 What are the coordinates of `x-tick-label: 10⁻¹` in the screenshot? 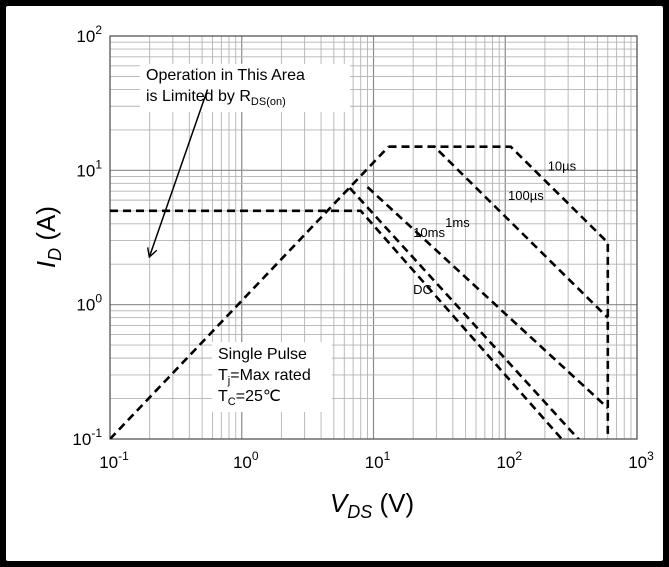 It's located at (114, 460).